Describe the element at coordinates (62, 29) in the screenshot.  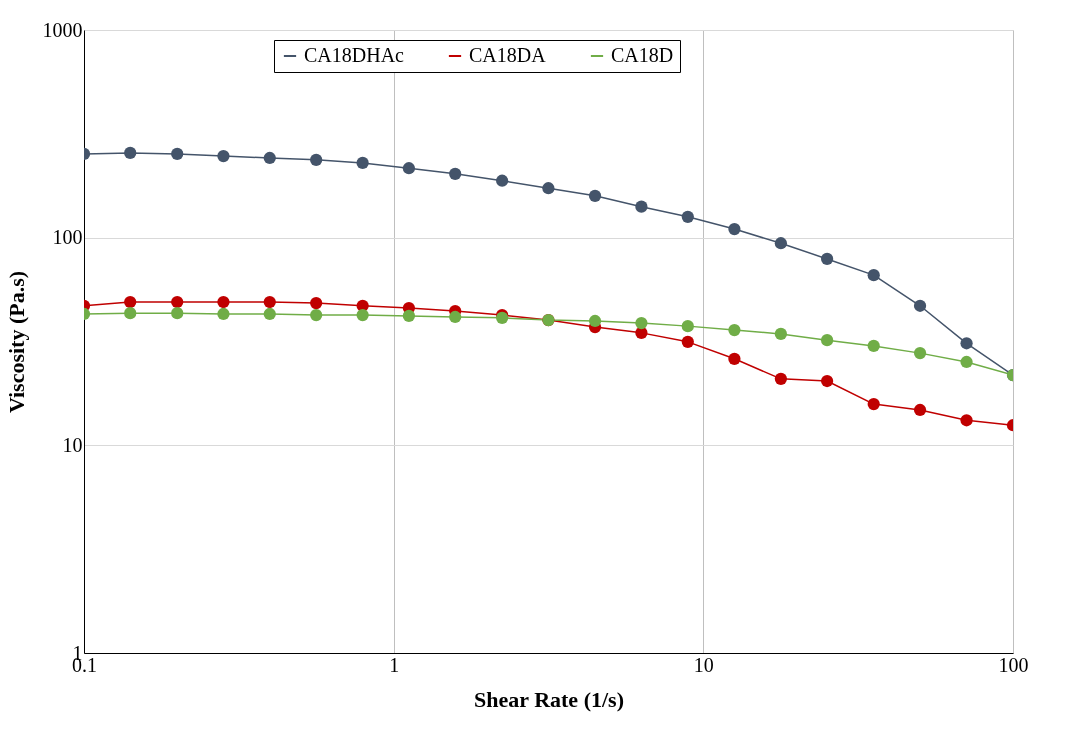
I see `y-tick-label: 1000` at that location.